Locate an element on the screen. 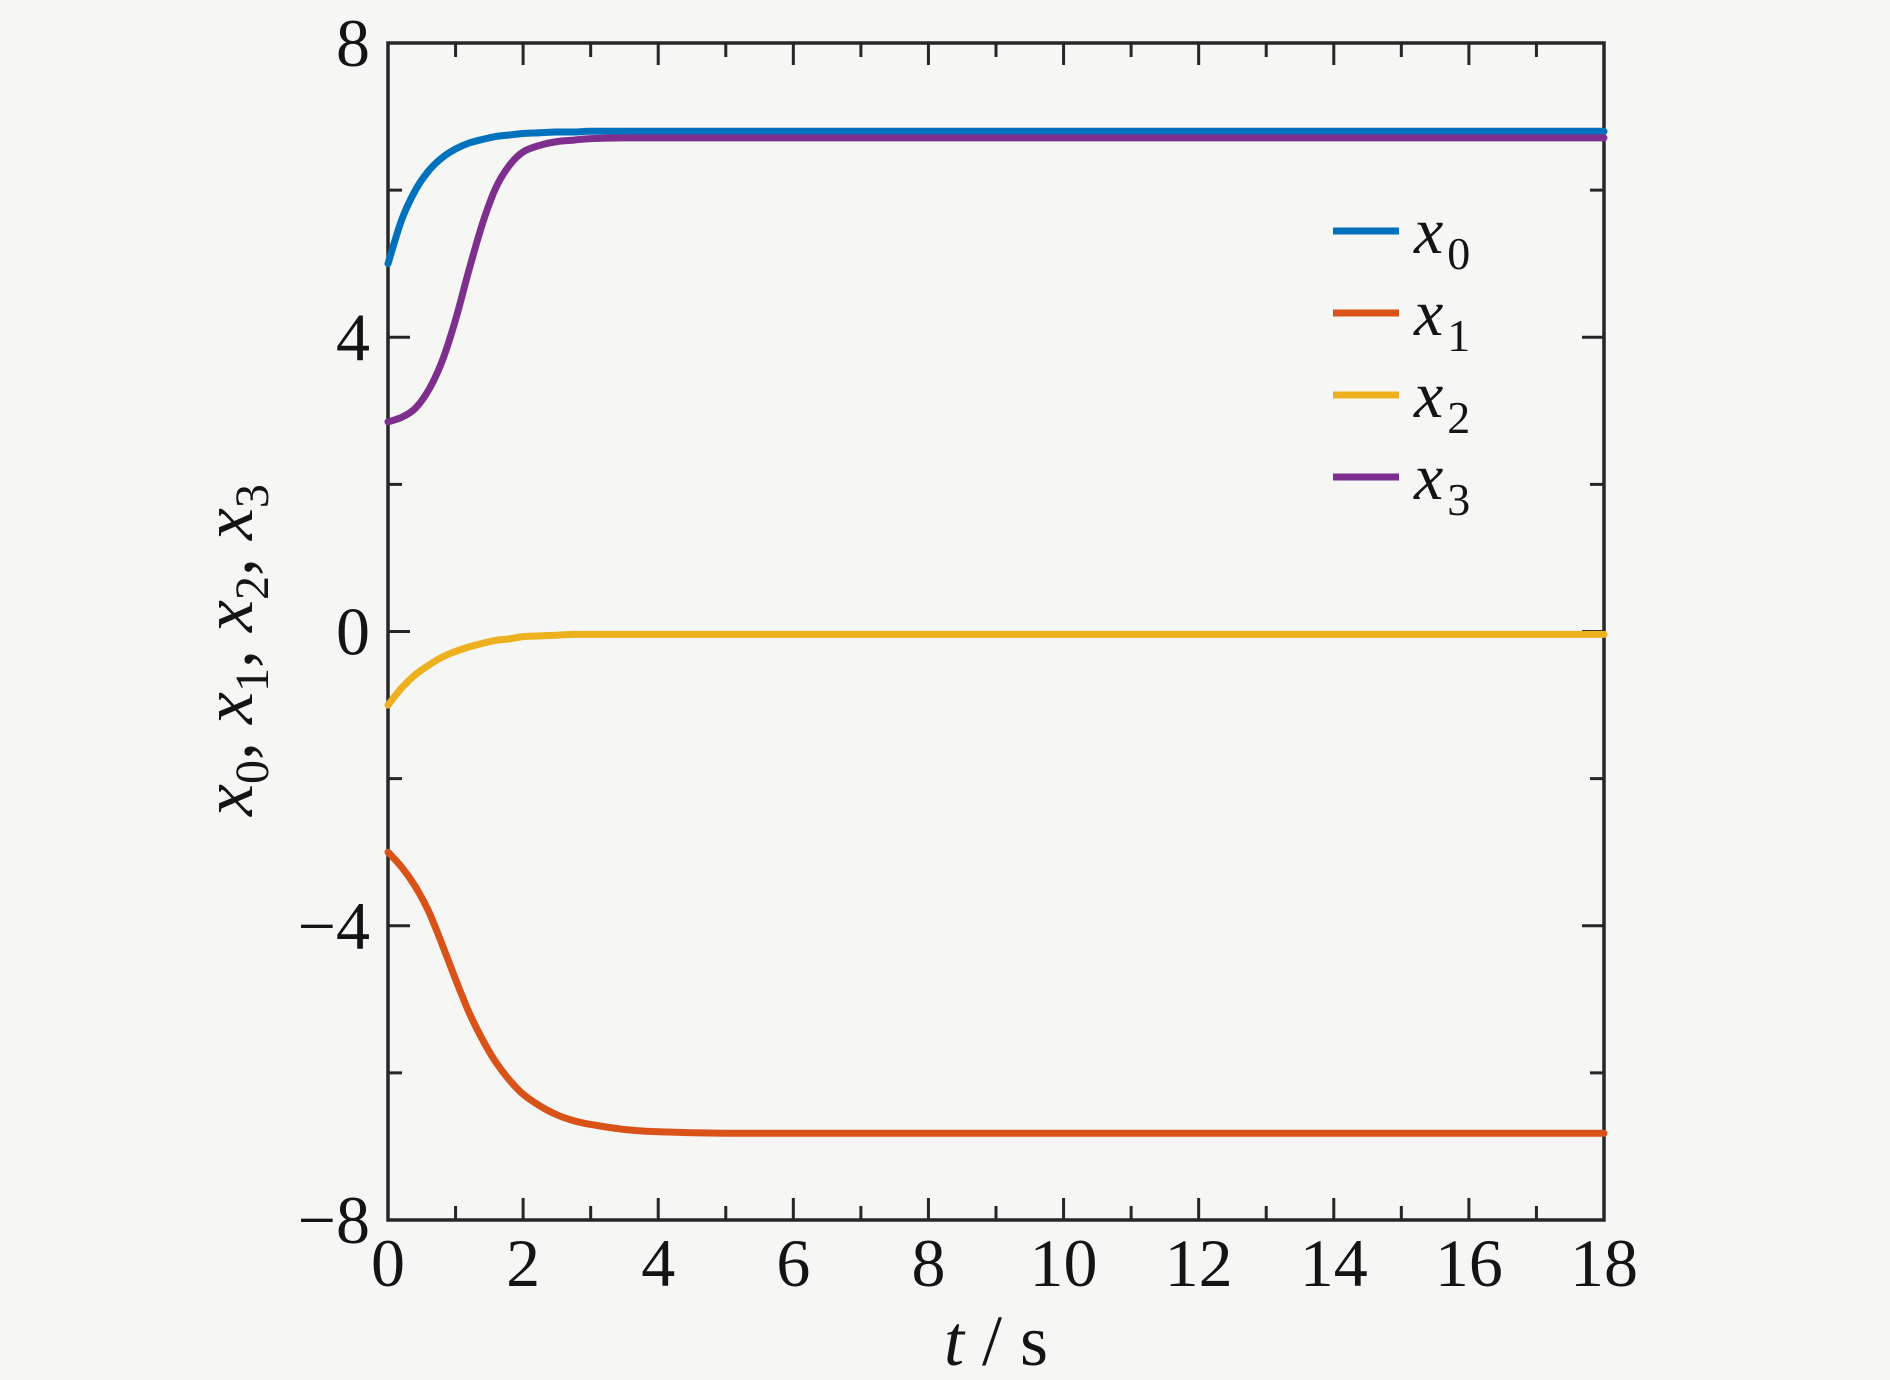 The width and height of the screenshot is (1890, 1380). y-axis-label: x0, x1, x2, x3 is located at coordinates (233, 650).